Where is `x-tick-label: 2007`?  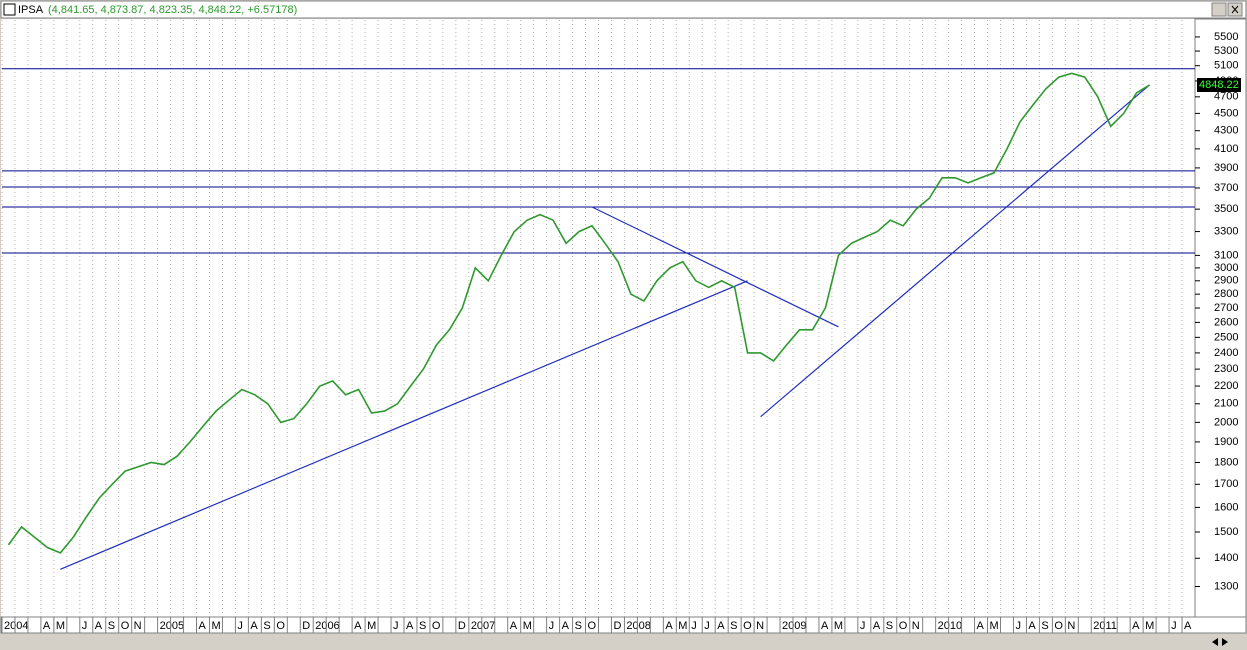 x-tick-label: 2007 is located at coordinates (483, 626).